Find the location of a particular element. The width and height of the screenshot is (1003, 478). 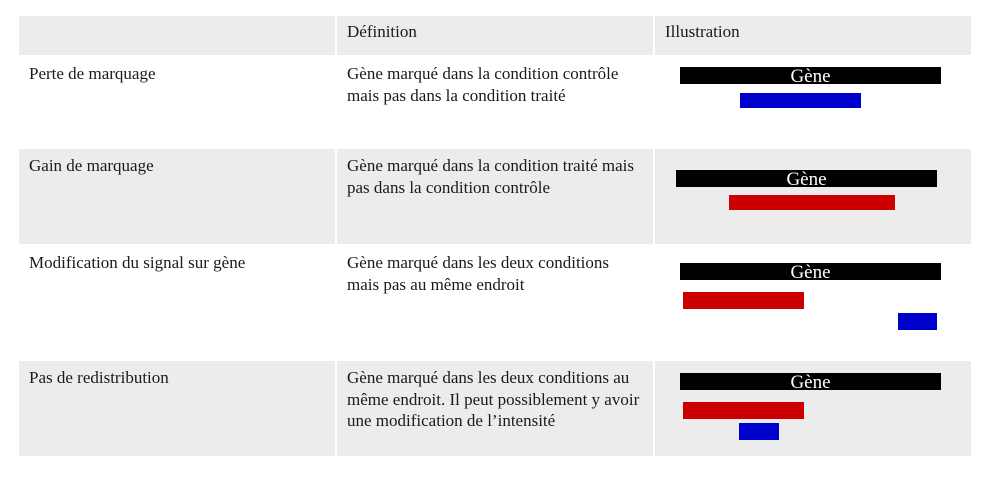

header-cell-definition: Définition is located at coordinates (495, 35).